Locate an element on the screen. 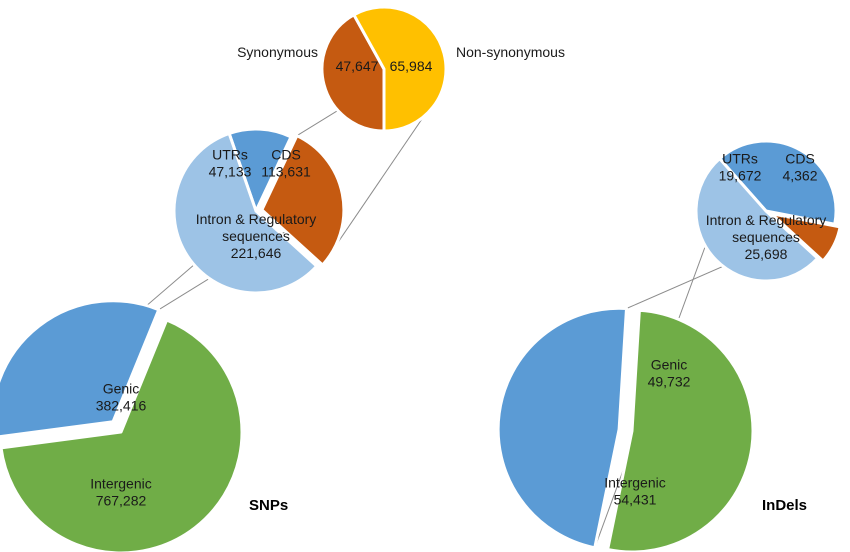 The image size is (850, 552). indel-outer-pie is located at coordinates (625, 429).